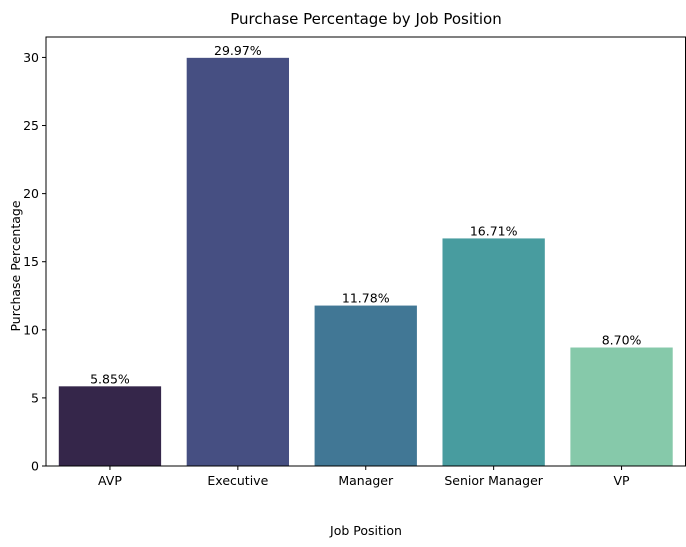 The width and height of the screenshot is (686, 547). Describe the element at coordinates (110, 426) in the screenshot. I see `bar-avp` at that location.